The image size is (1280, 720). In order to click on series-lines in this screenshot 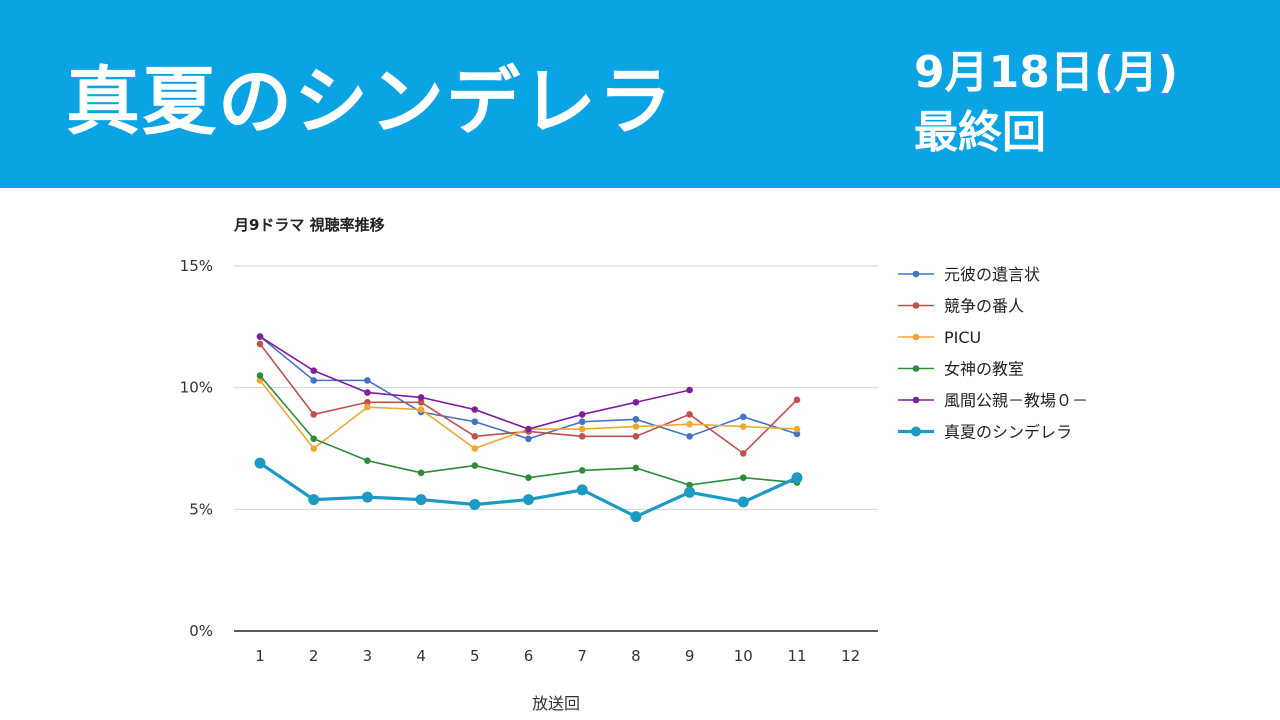, I will do `click(528, 428)`.